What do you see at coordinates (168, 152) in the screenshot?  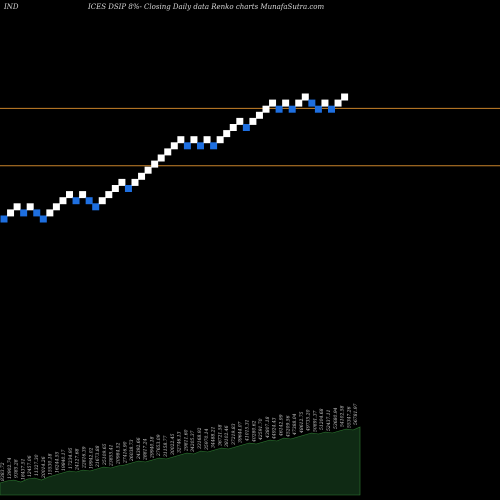 I see `brick-26-up` at bounding box center [168, 152].